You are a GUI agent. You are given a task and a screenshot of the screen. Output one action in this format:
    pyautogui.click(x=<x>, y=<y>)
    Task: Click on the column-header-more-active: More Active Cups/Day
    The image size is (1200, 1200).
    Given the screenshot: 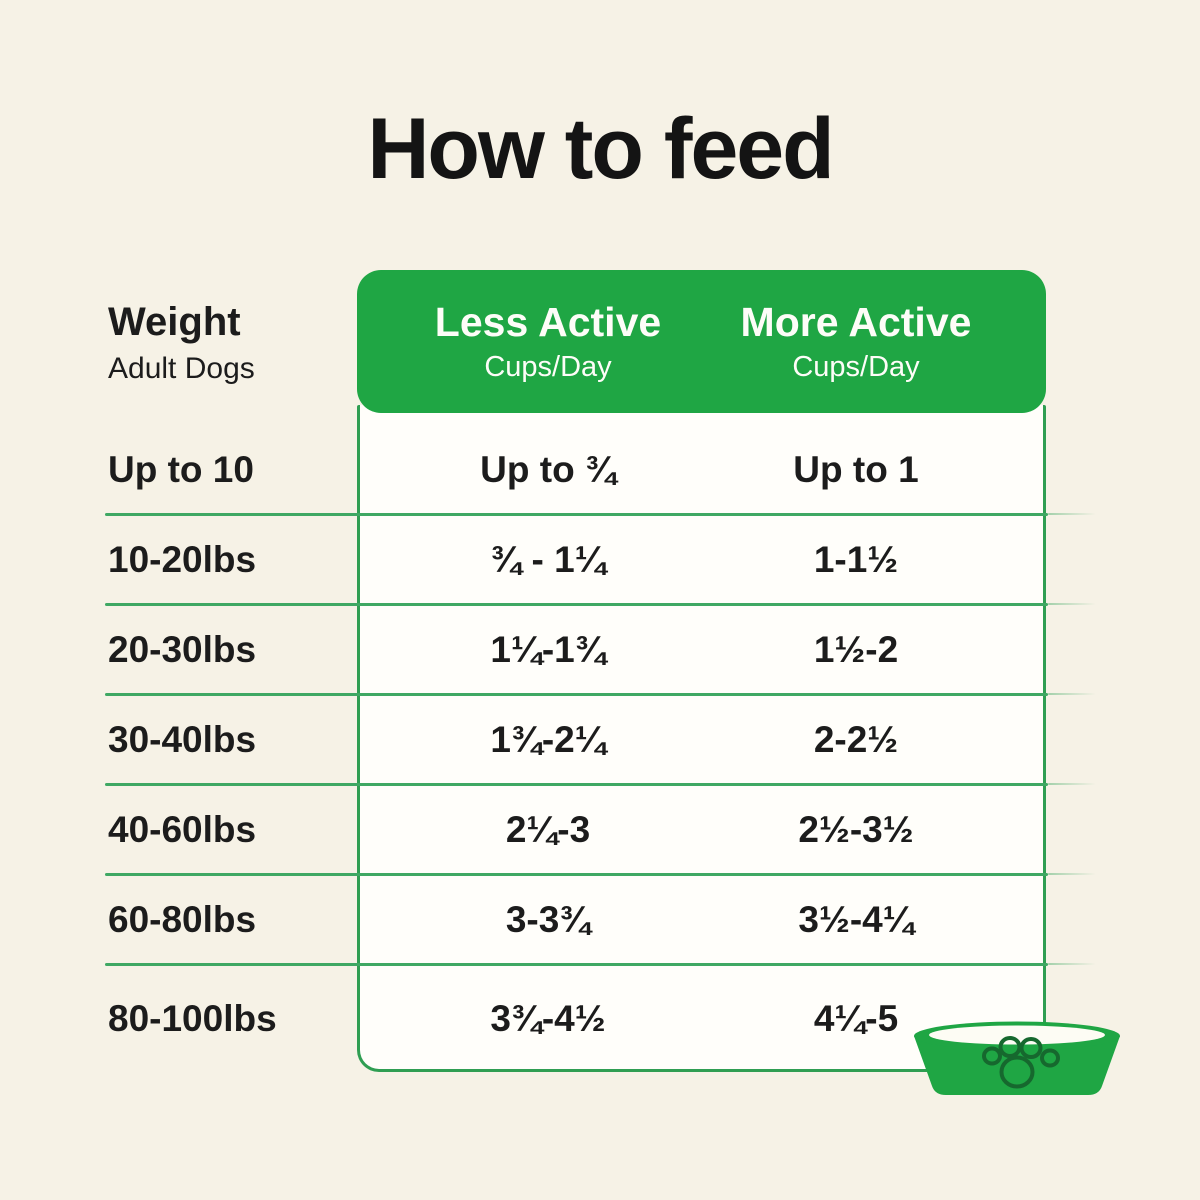 What is the action you would take?
    pyautogui.click(x=856, y=341)
    